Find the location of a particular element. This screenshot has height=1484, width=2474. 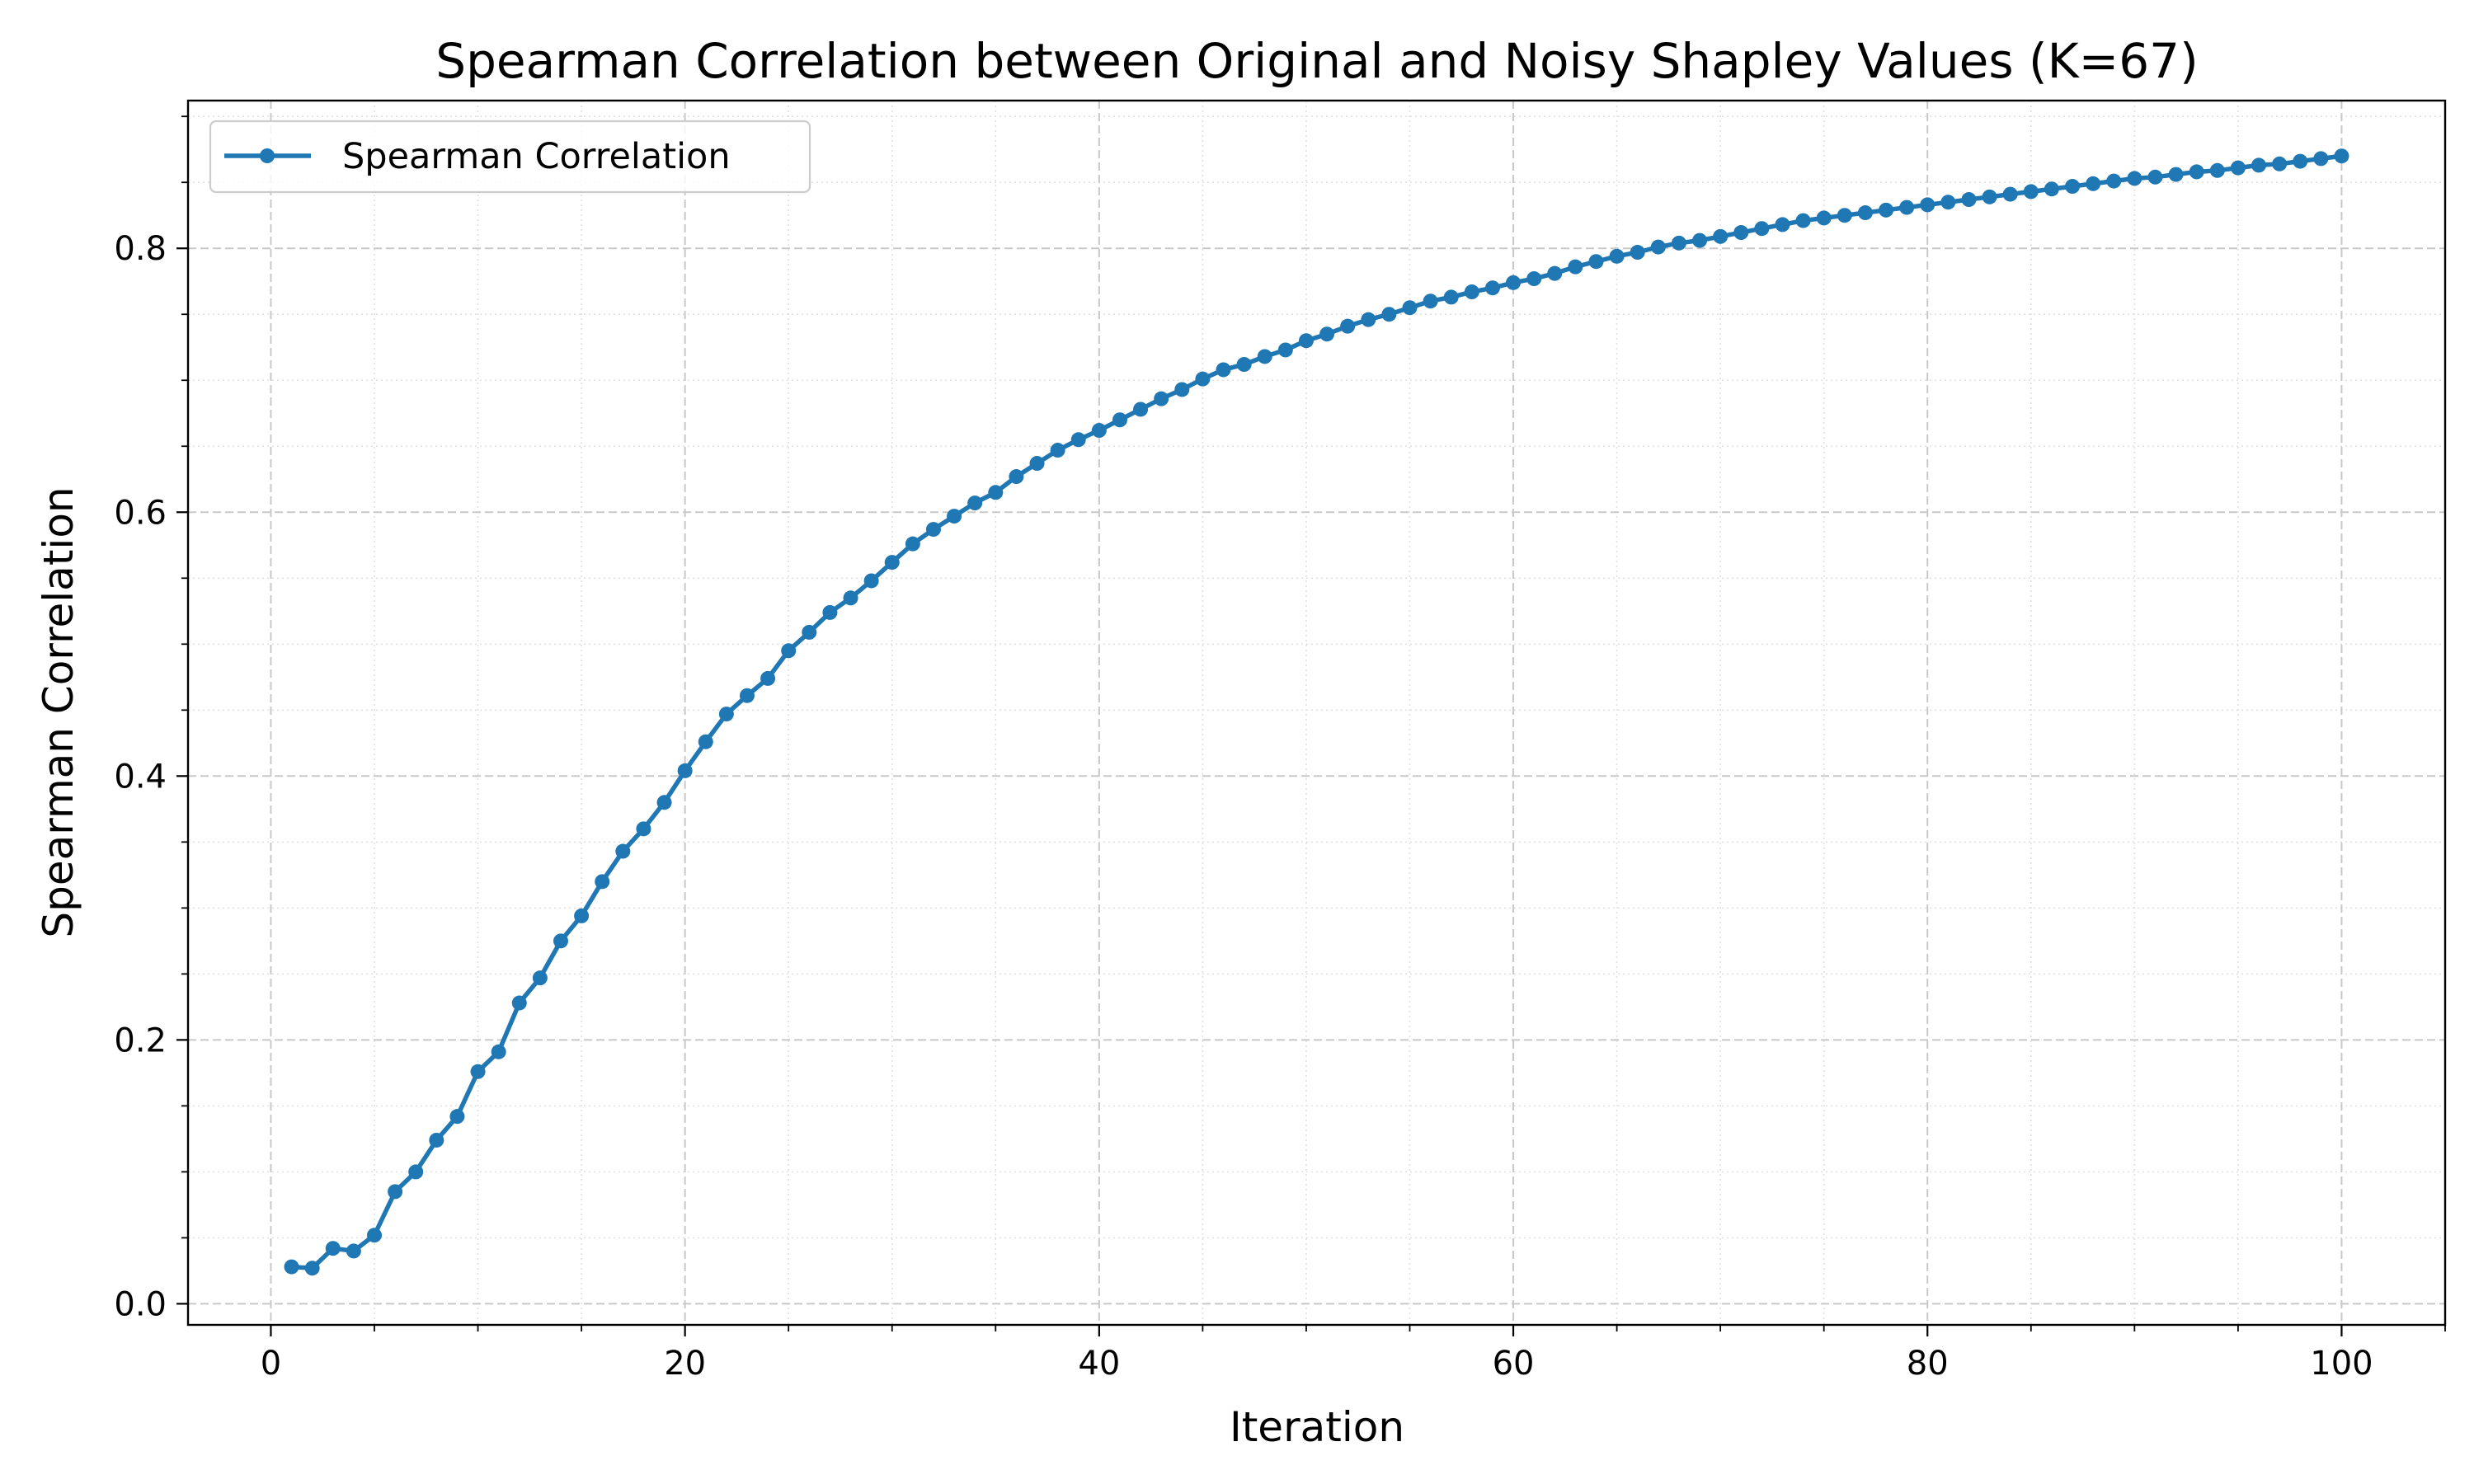

legend: Spearman Correlation is located at coordinates (510, 157).